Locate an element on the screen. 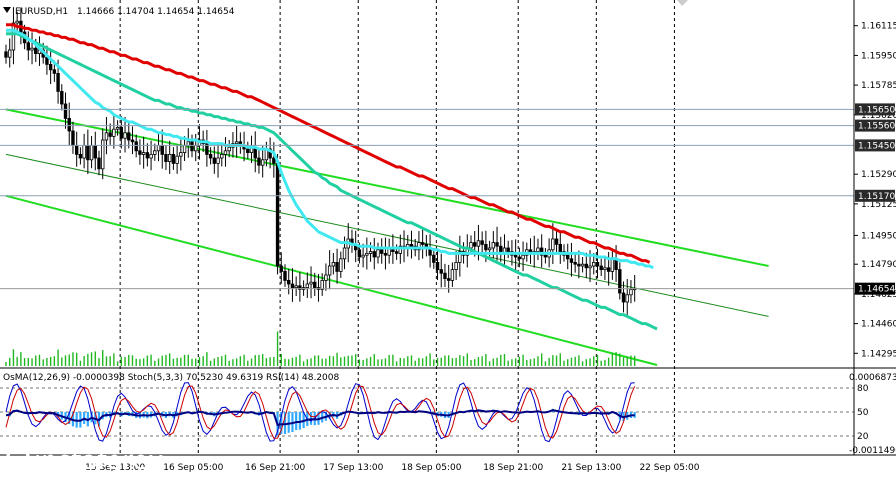  price-tick-label: 1.15950 is located at coordinates (878, 56).